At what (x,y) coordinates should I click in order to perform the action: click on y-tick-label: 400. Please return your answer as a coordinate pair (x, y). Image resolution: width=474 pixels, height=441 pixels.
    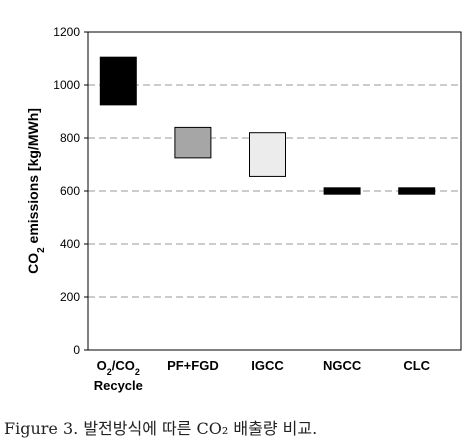
    Looking at the image, I should click on (70, 244).